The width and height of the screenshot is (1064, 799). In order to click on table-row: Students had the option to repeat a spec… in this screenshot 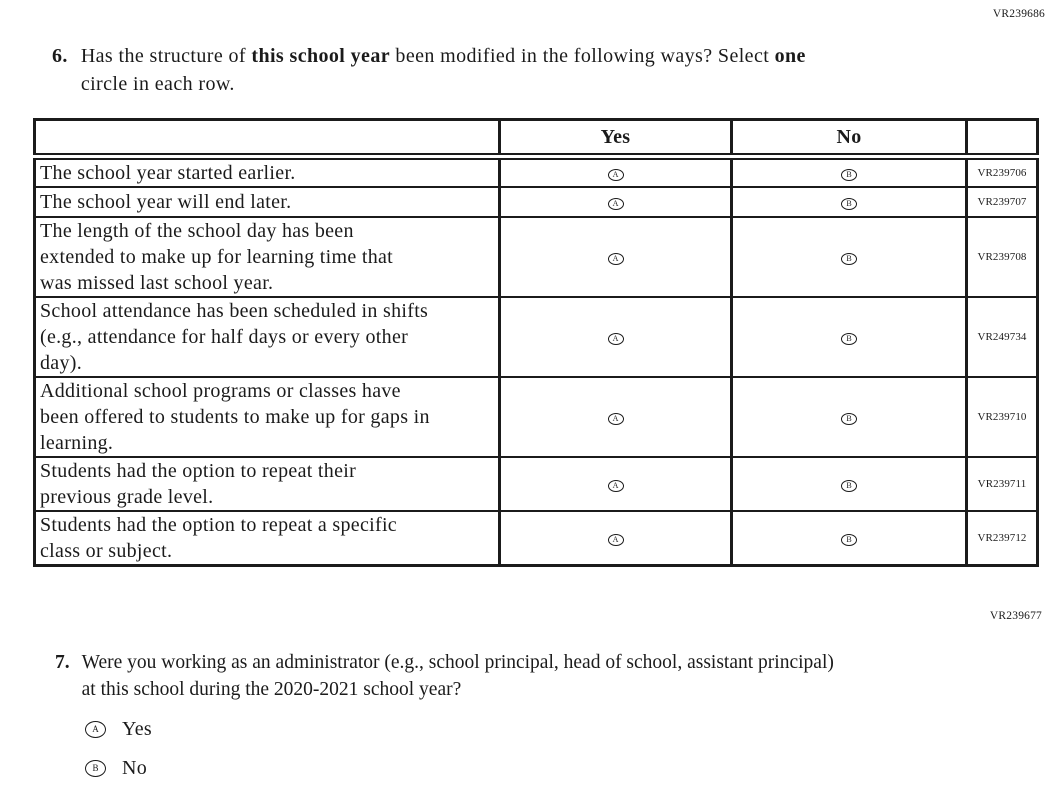, I will do `click(536, 538)`.